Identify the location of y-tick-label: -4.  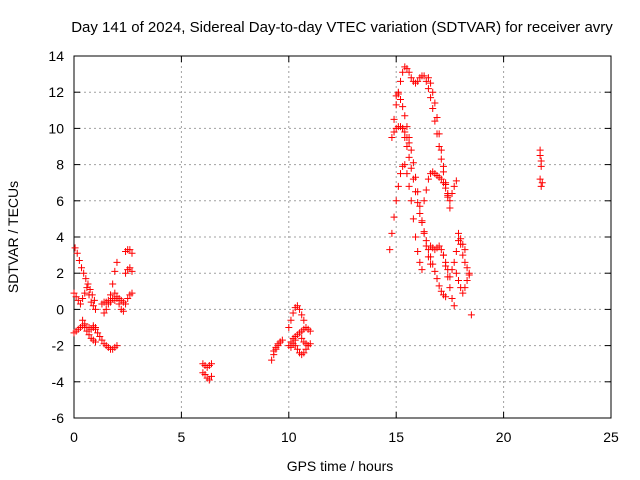
(58, 382).